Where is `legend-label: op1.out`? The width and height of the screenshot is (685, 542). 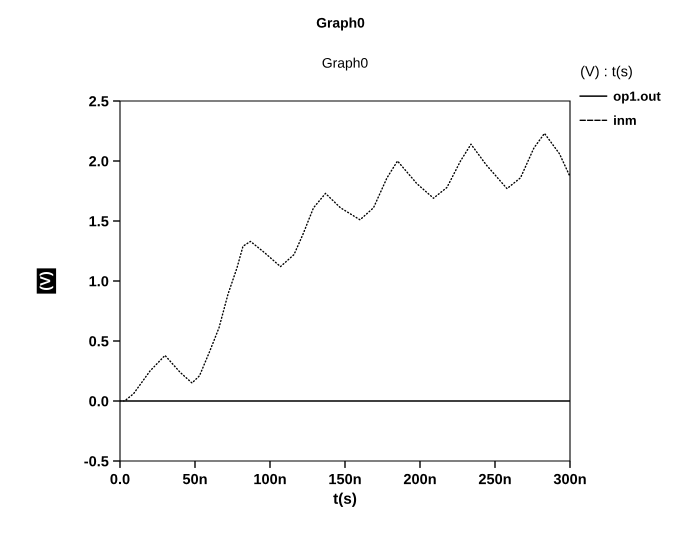
legend-label: op1.out is located at coordinates (637, 98).